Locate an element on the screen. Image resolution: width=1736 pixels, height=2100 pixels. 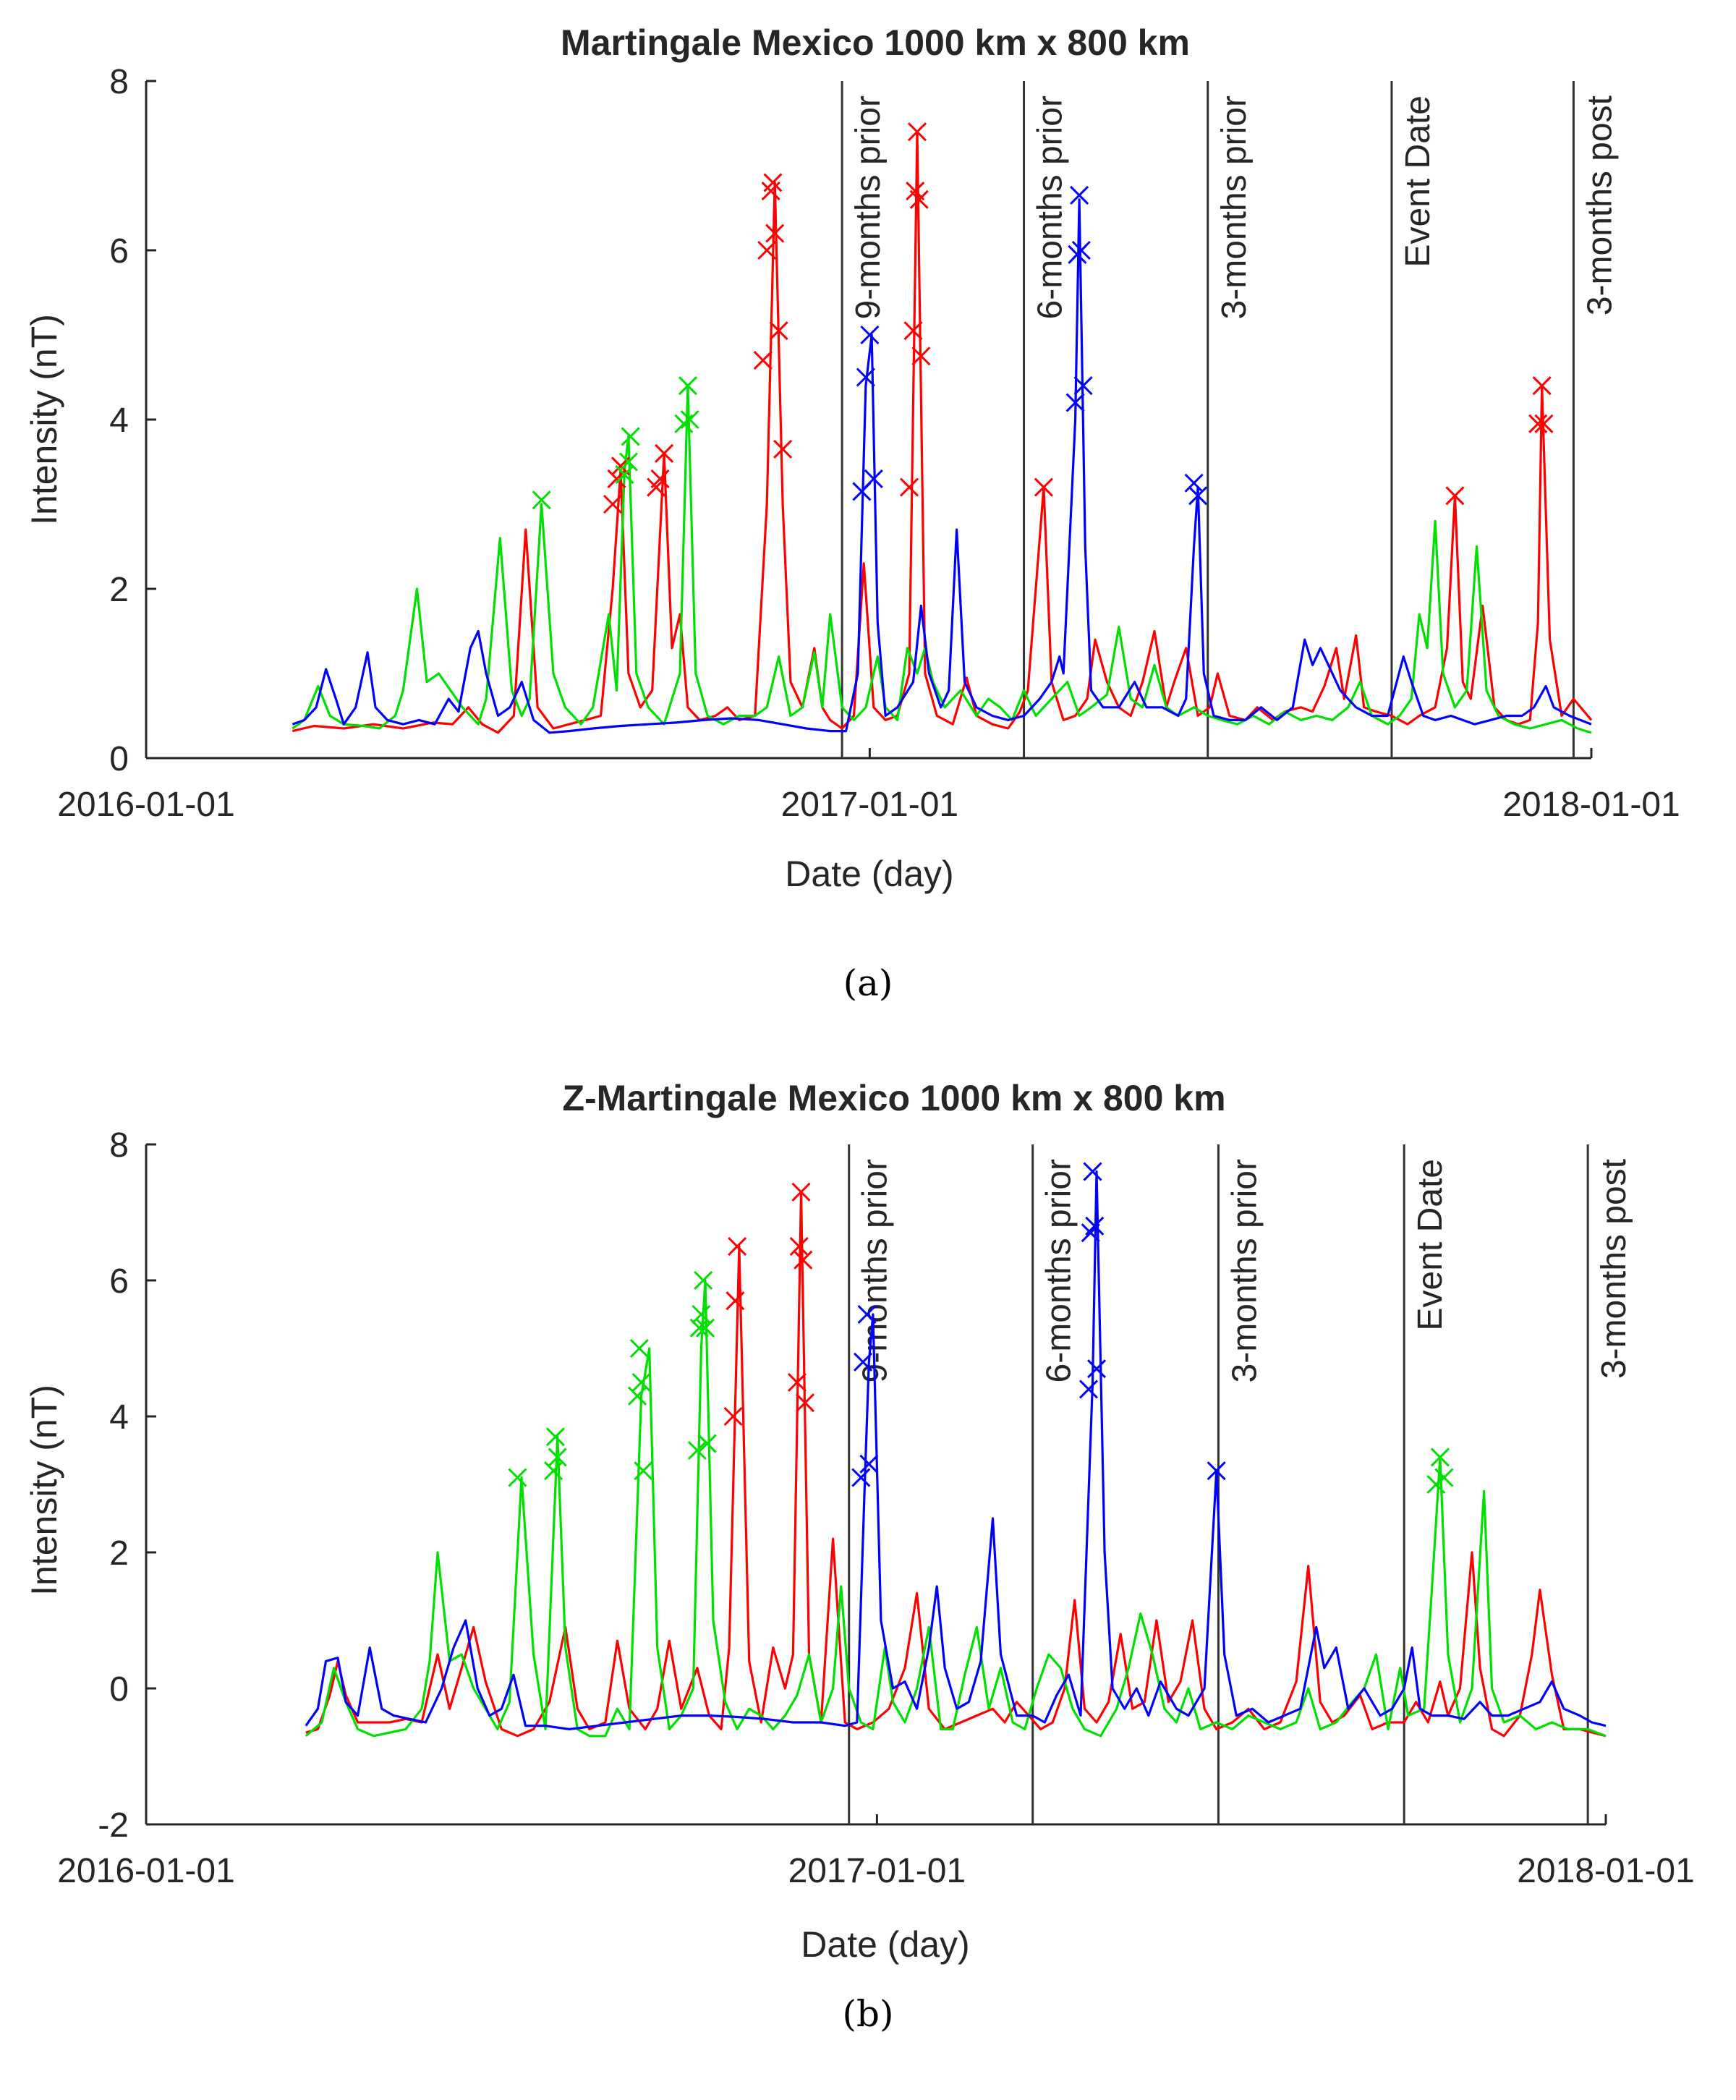
y-tick-label: 6 is located at coordinates (119, 252).